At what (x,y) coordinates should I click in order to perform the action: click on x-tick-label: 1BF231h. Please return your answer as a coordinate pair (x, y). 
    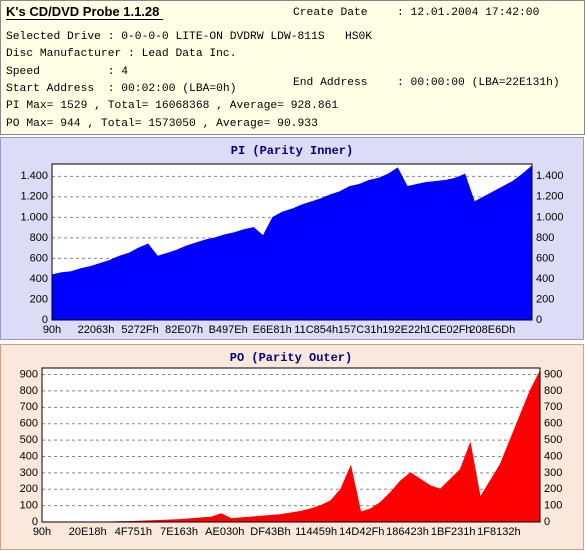
    Looking at the image, I should click on (453, 532).